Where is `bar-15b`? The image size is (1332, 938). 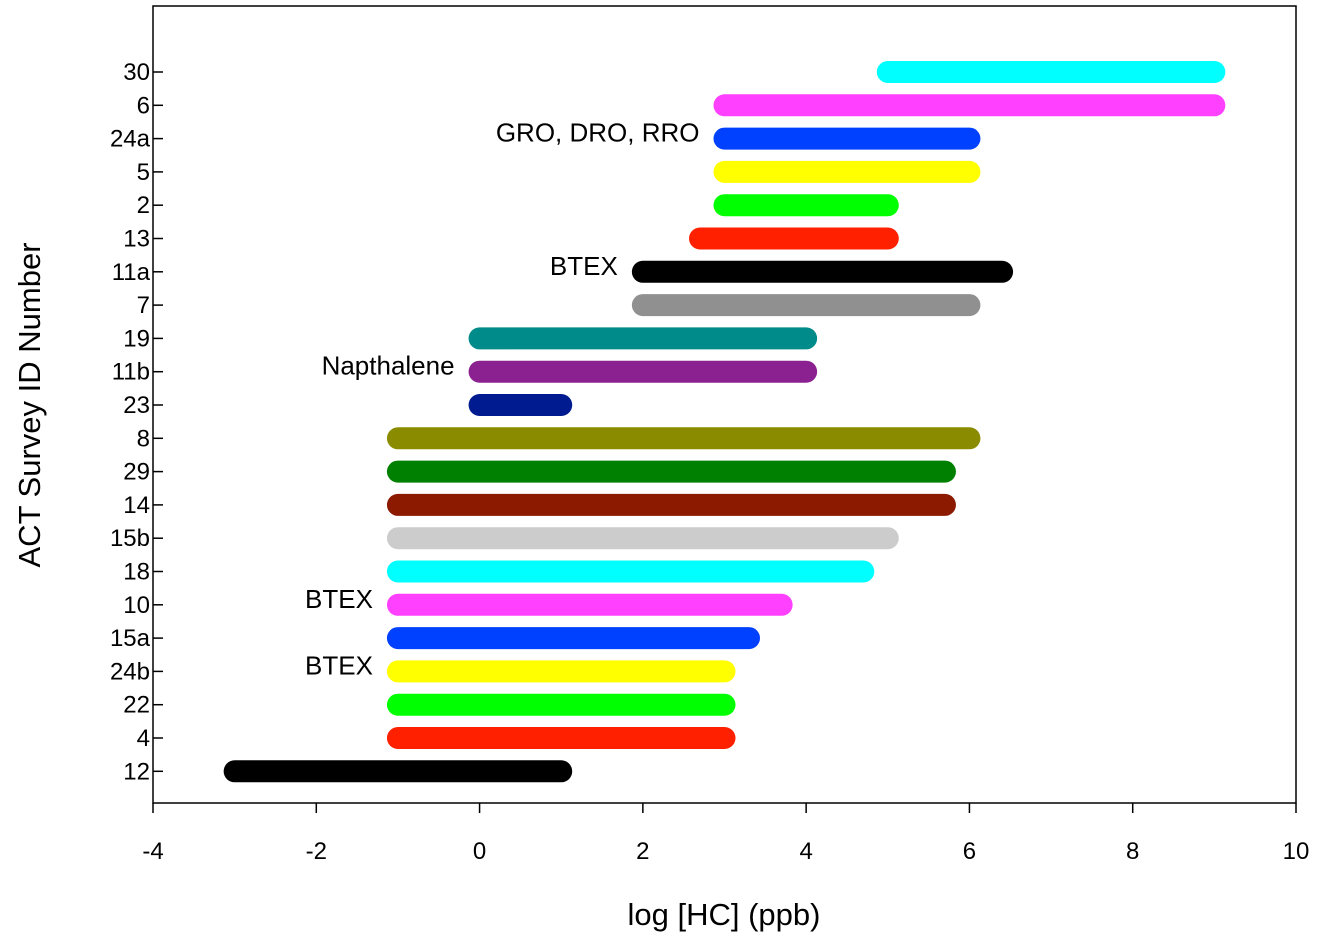
bar-15b is located at coordinates (642, 538).